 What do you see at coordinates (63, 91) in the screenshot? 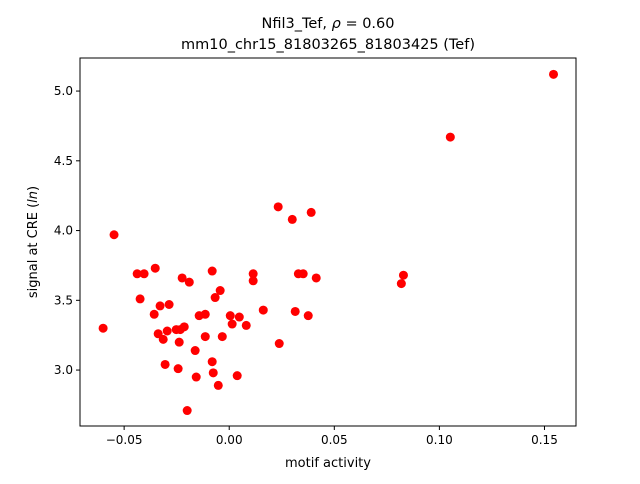
I see `y-tick-label: 5.0` at bounding box center [63, 91].